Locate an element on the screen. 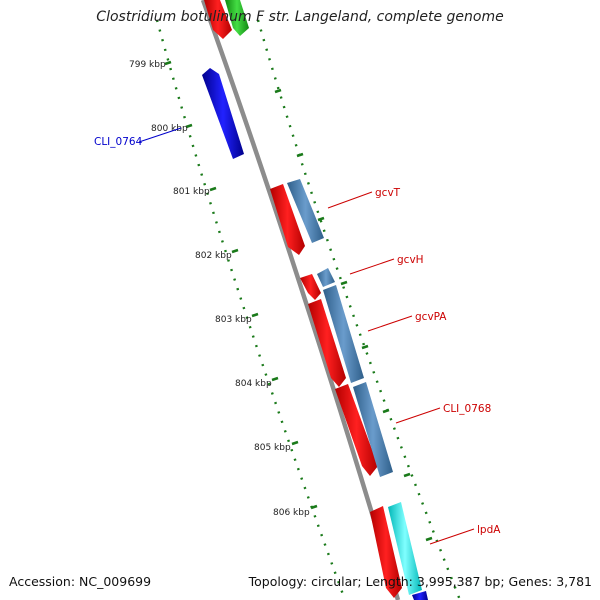 This screenshot has width=600, height=600. tick-label: 799 kbp is located at coordinates (147, 65).